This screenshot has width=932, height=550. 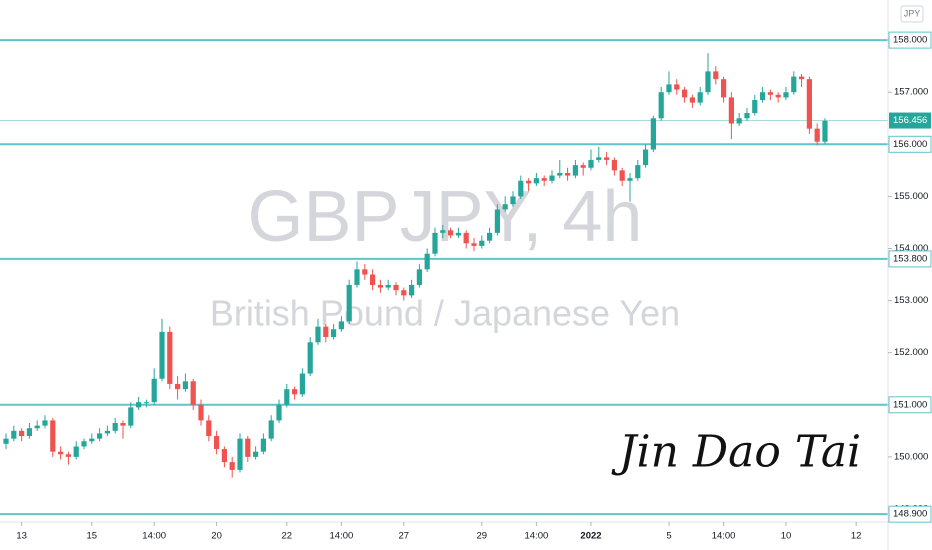 I want to click on last-price-label: 156.456, so click(x=910, y=120).